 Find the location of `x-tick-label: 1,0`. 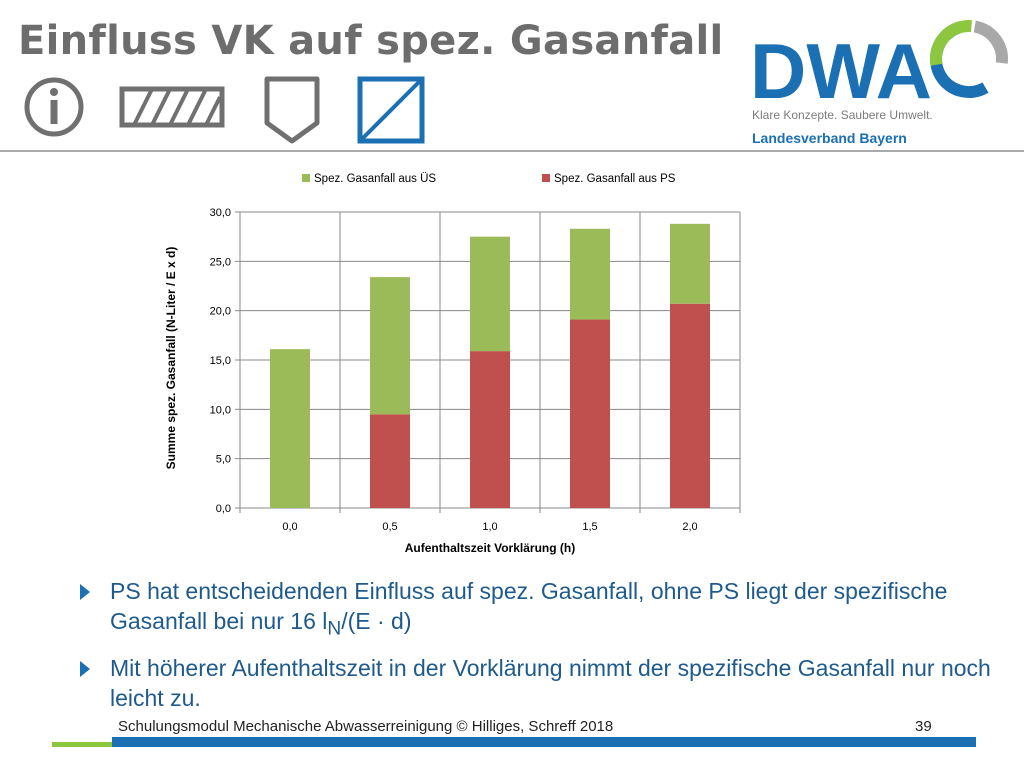

x-tick-label: 1,0 is located at coordinates (489, 527).